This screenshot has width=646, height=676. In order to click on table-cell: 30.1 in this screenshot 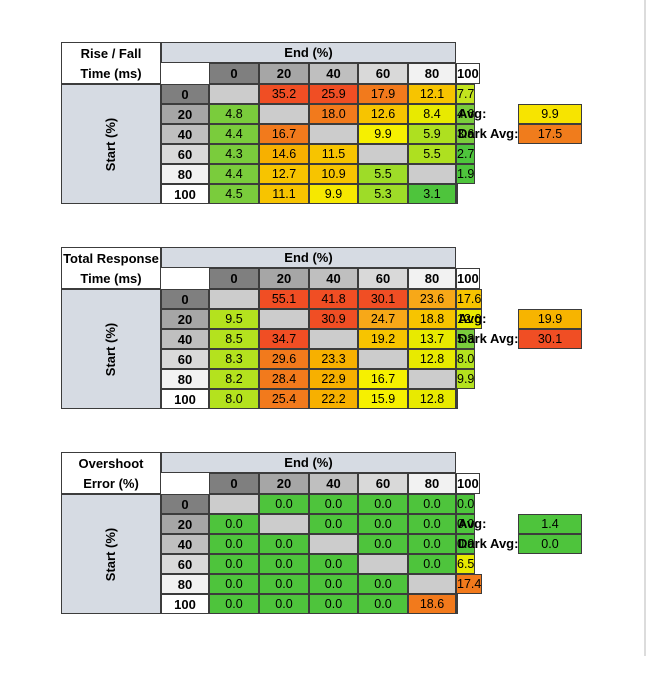, I will do `click(383, 299)`.